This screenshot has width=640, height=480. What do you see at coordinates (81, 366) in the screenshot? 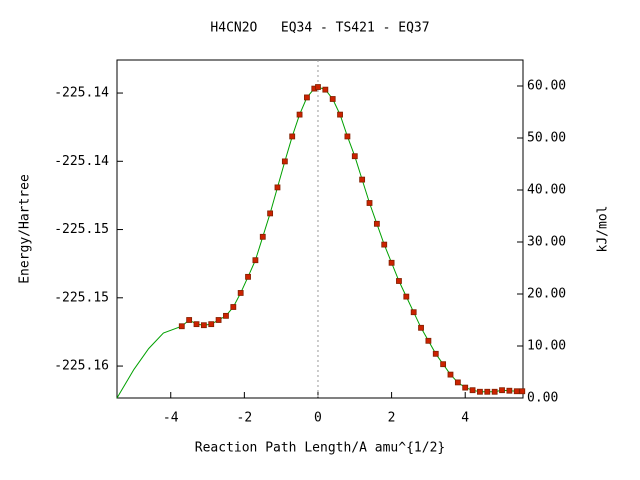
I see `y-tick-label: -225.16` at bounding box center [81, 366].